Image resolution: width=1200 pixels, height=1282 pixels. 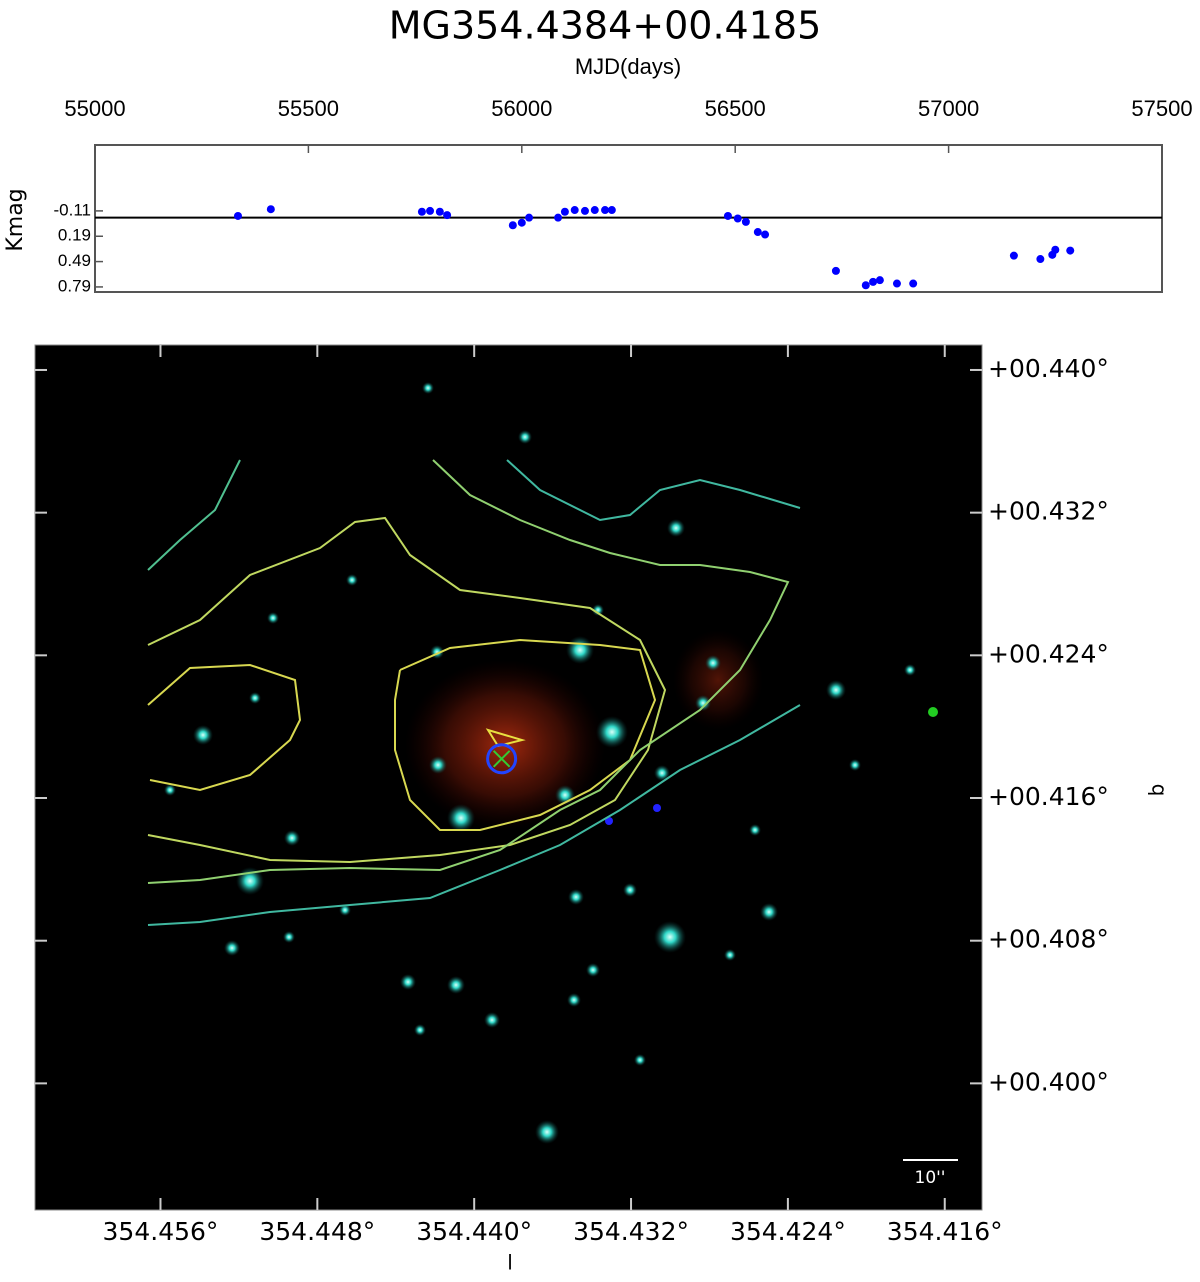 I want to click on y-tick-label: +00.432°, so click(x=1048, y=511).